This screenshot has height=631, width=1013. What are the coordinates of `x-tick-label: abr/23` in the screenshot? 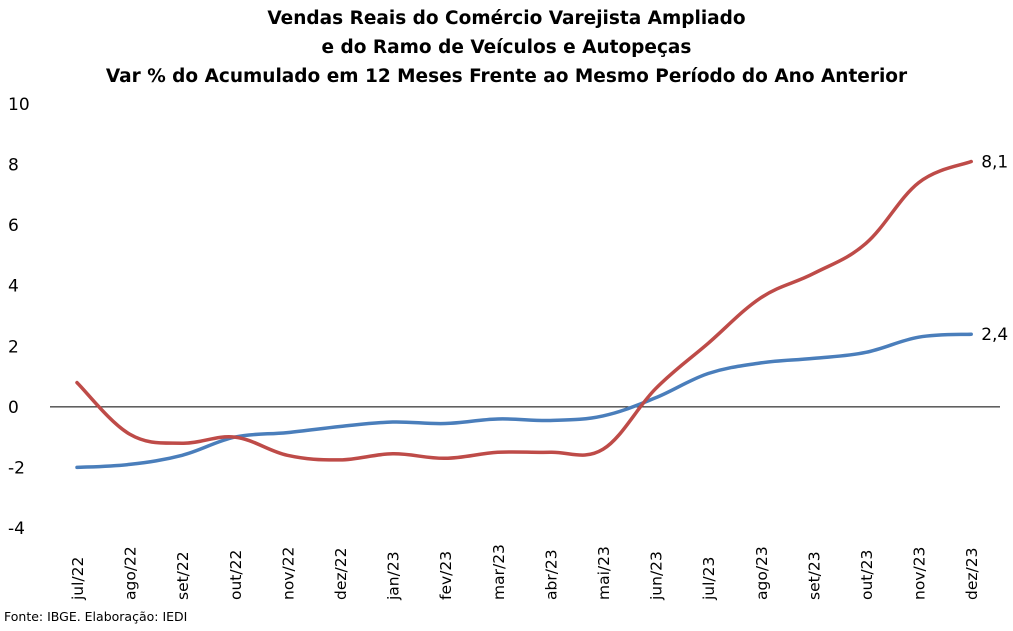 It's located at (551, 574).